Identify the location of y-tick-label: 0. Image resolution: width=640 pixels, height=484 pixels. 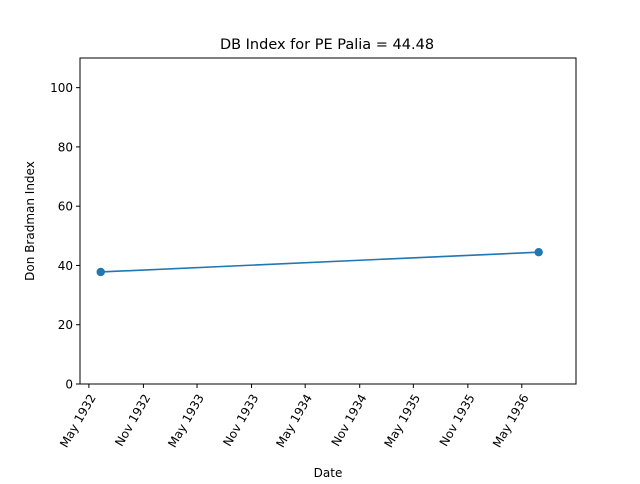
(69, 385).